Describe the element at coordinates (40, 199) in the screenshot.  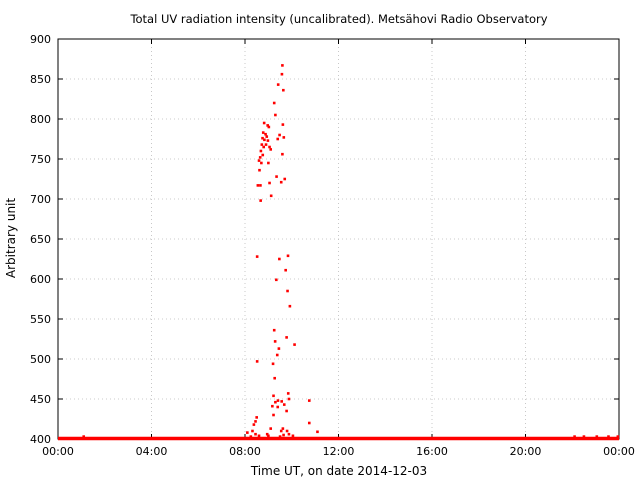
I see `y-tick-label: 700` at that location.